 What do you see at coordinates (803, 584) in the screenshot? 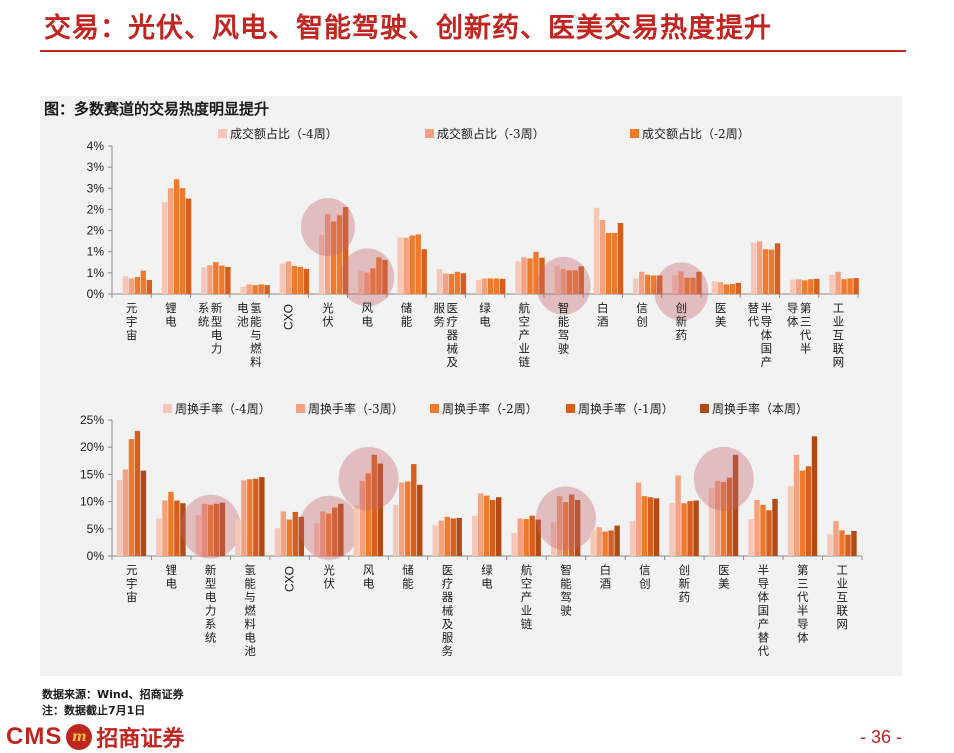
I see `x-tick-label-char: 三` at bounding box center [803, 584].